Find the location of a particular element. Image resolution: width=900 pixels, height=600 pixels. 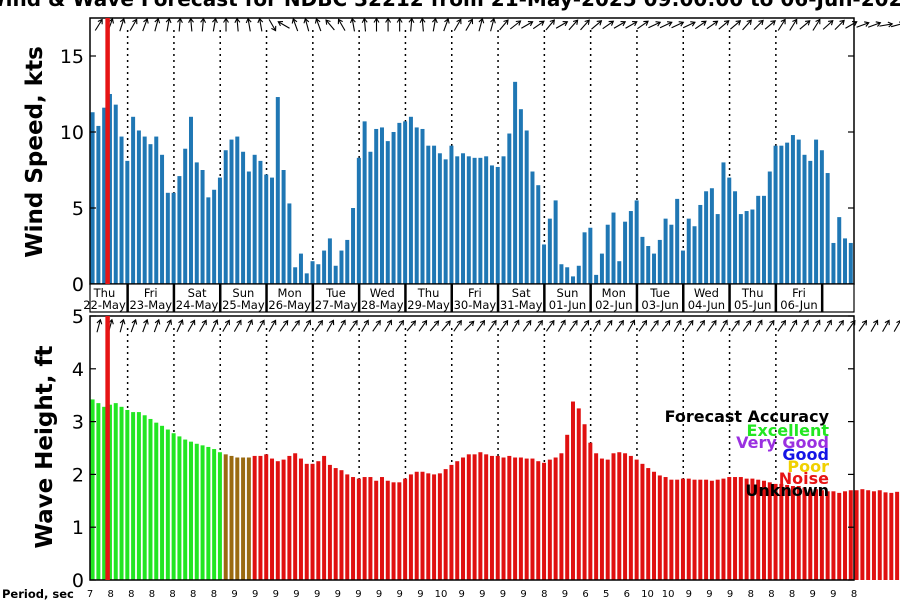

wave-y-tick-label: 2 is located at coordinates (78, 475).